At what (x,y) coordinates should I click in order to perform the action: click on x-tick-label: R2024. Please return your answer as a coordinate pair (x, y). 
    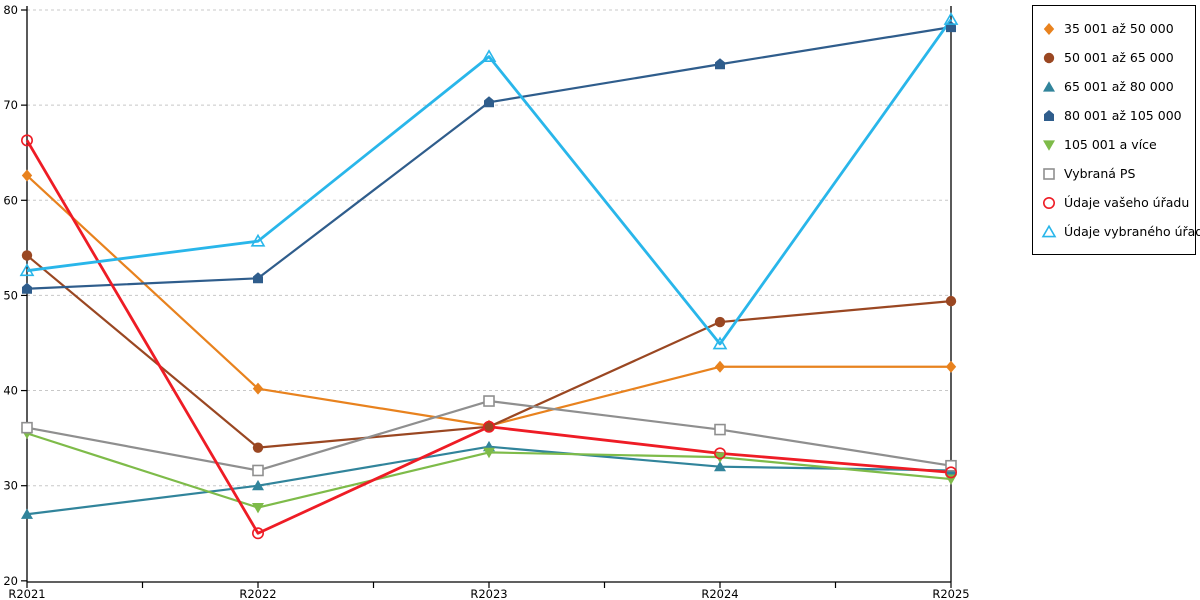
    Looking at the image, I should click on (719, 593).